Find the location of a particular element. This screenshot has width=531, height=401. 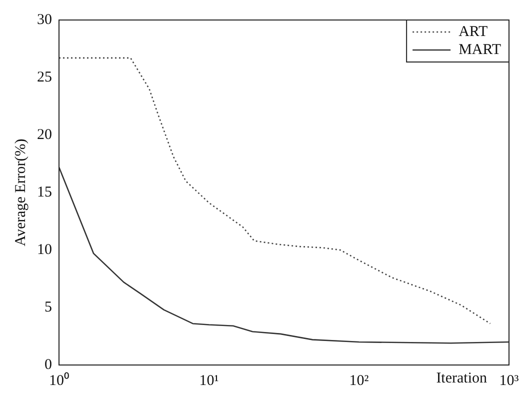

y-tick-label: 20 is located at coordinates (44, 134).